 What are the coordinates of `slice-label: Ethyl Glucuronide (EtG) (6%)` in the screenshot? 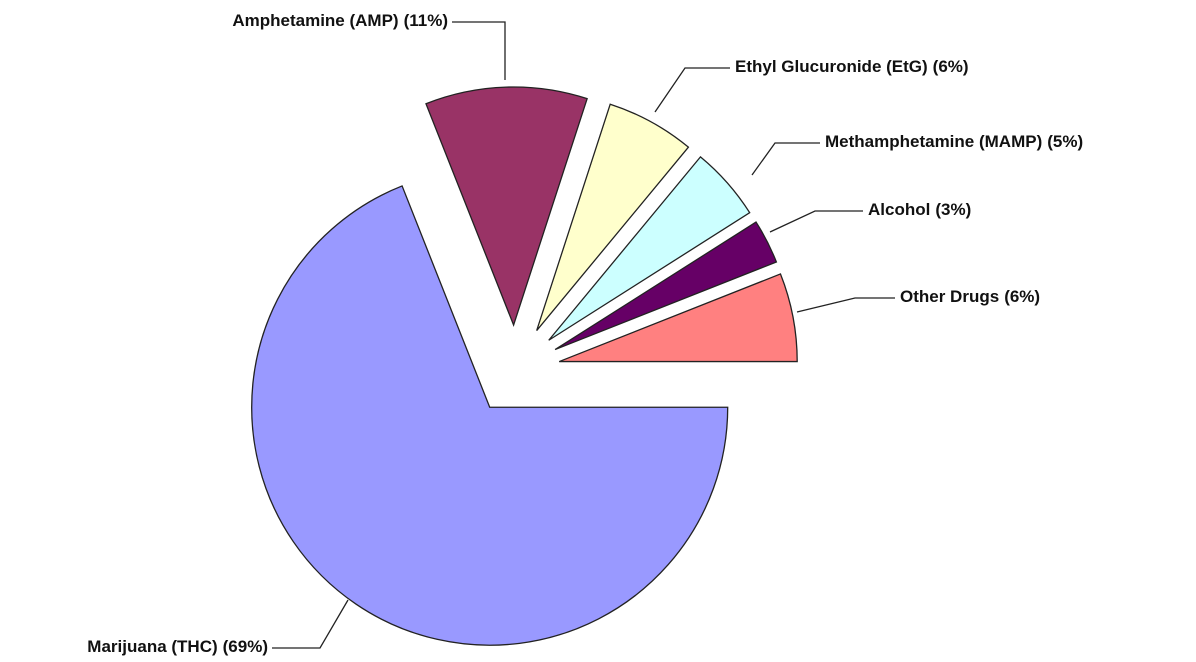 It's located at (852, 66).